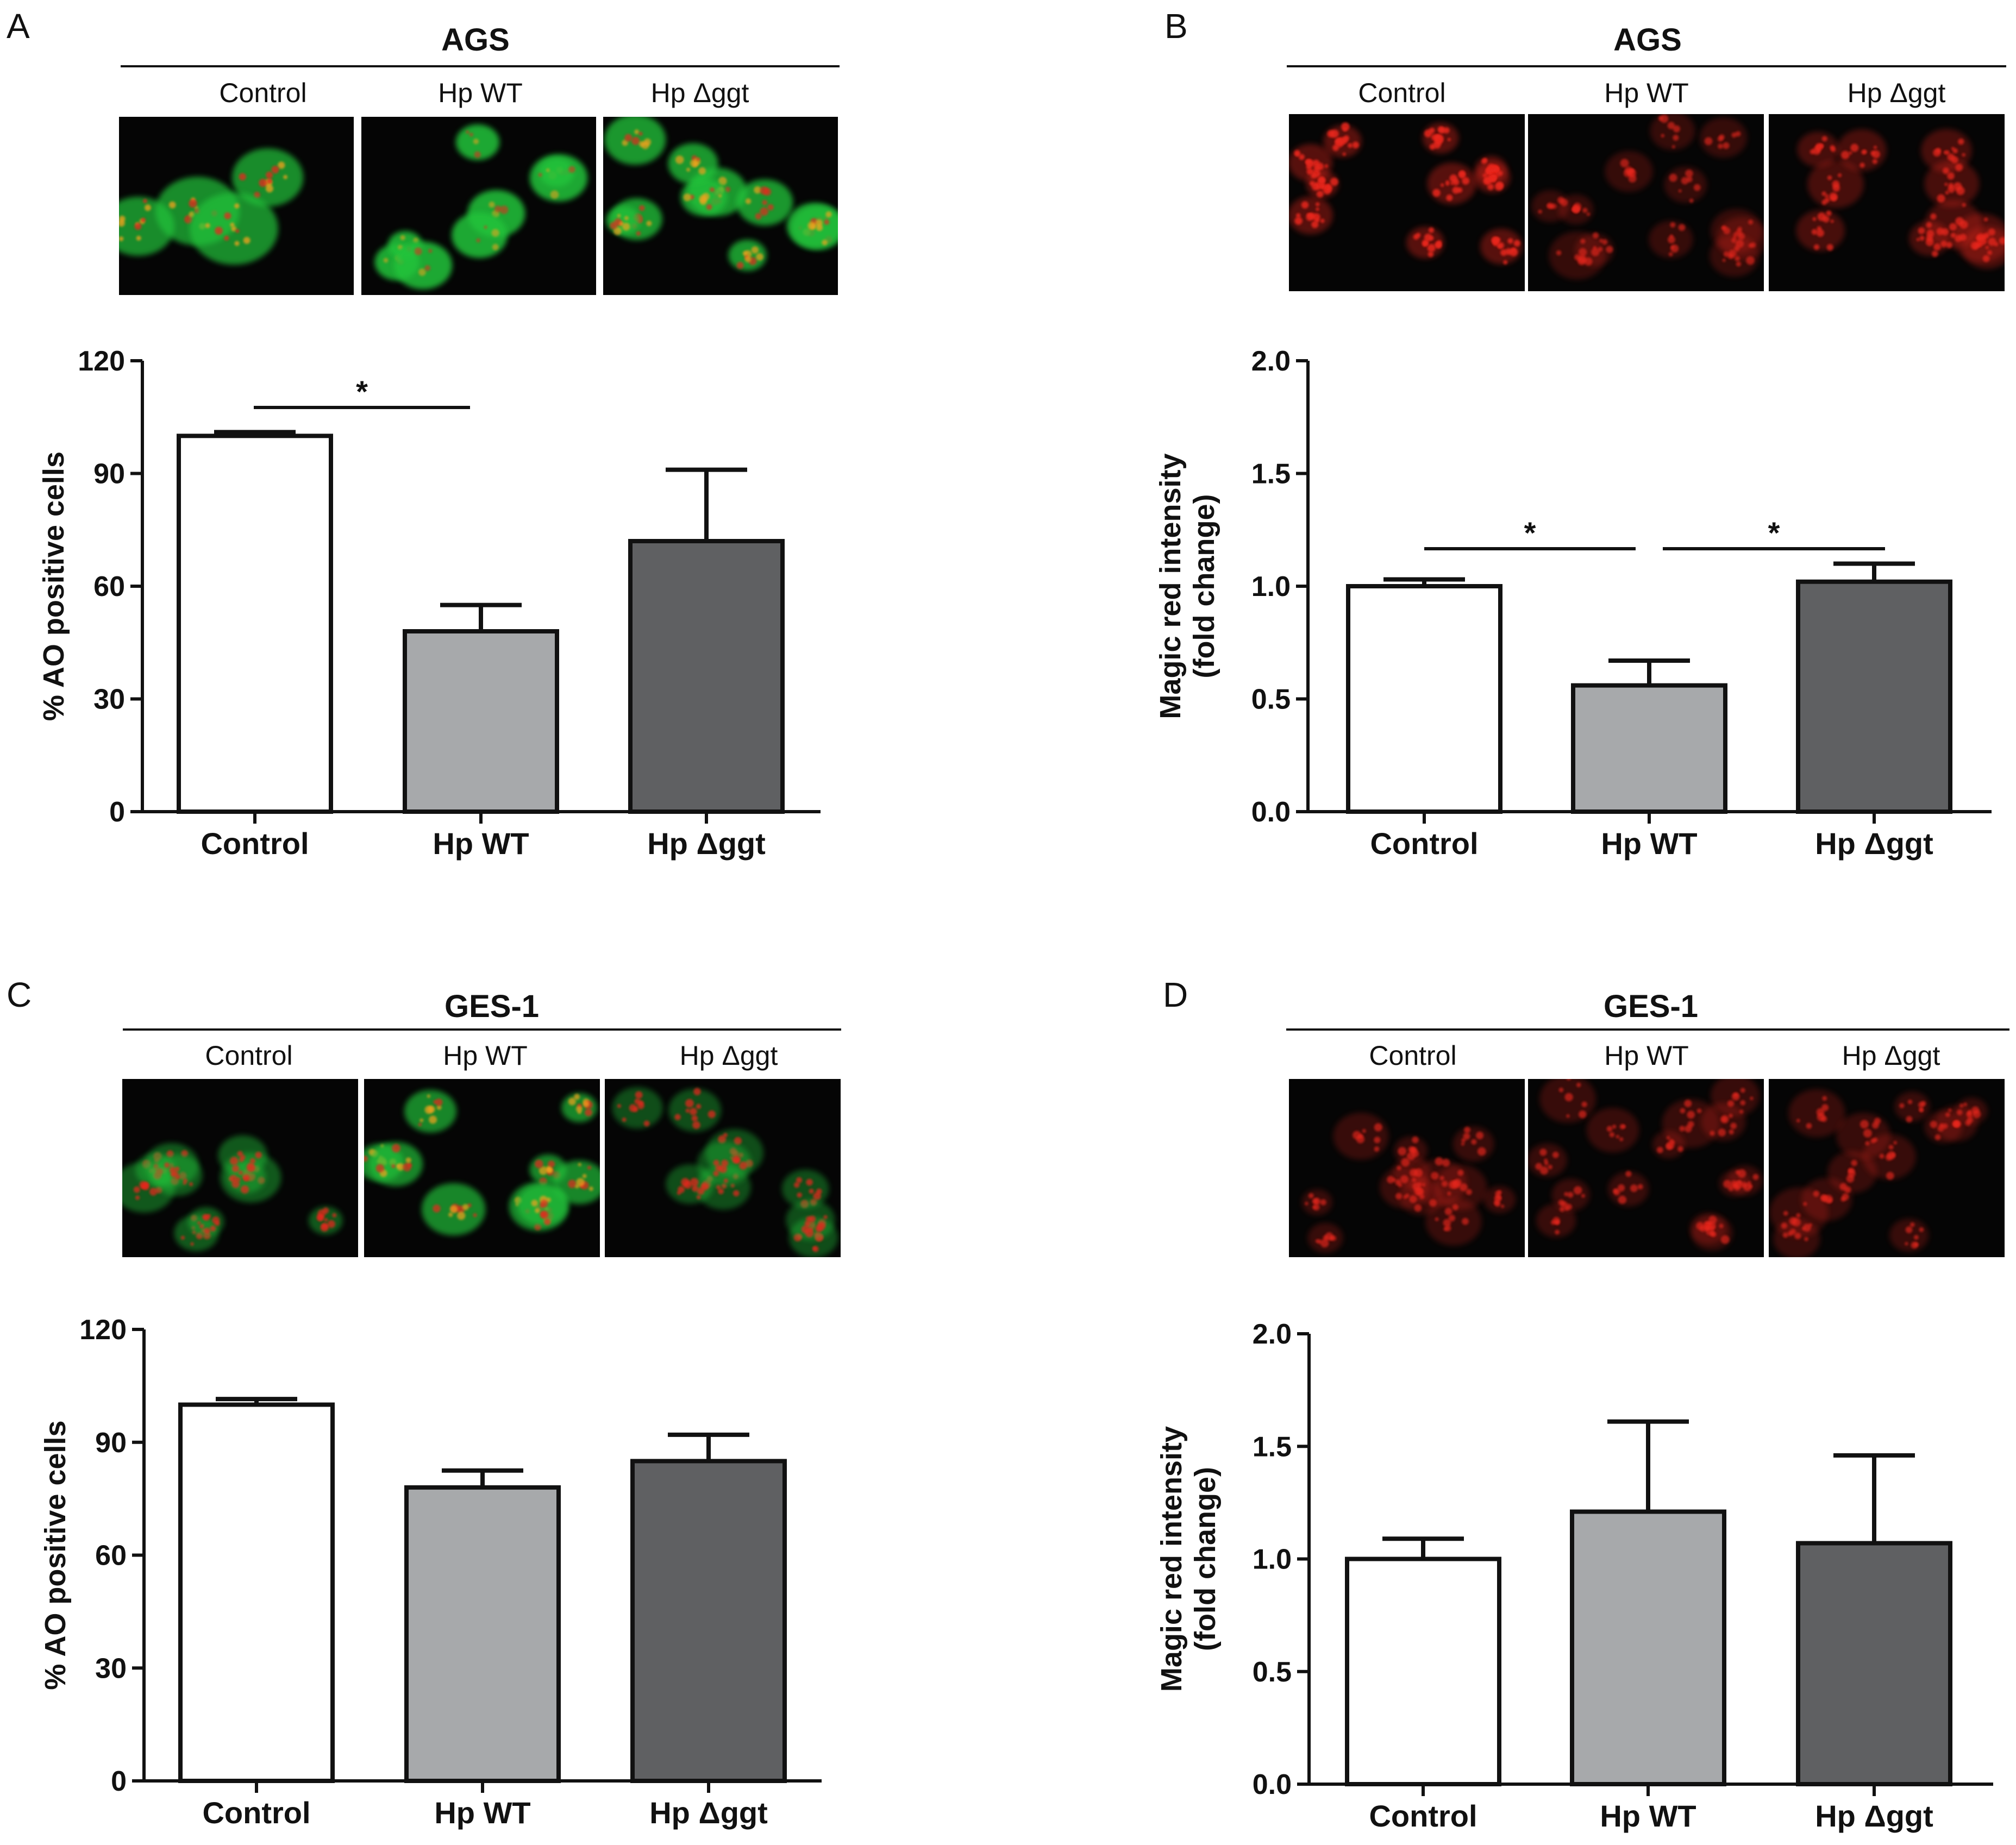 Image resolution: width=2016 pixels, height=1845 pixels. I want to click on y-tick-label: 0.5, so click(1272, 1672).